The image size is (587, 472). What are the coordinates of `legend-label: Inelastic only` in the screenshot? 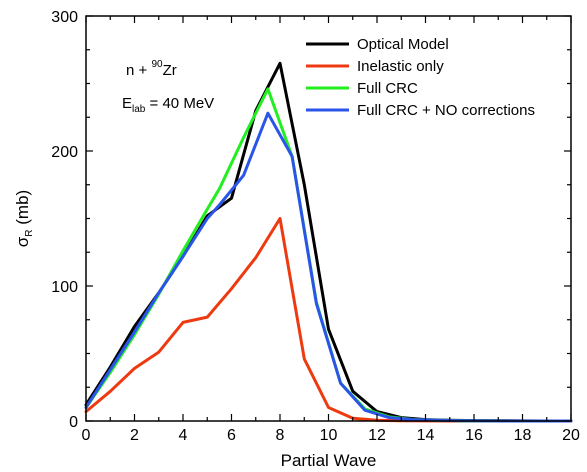 It's located at (400, 66).